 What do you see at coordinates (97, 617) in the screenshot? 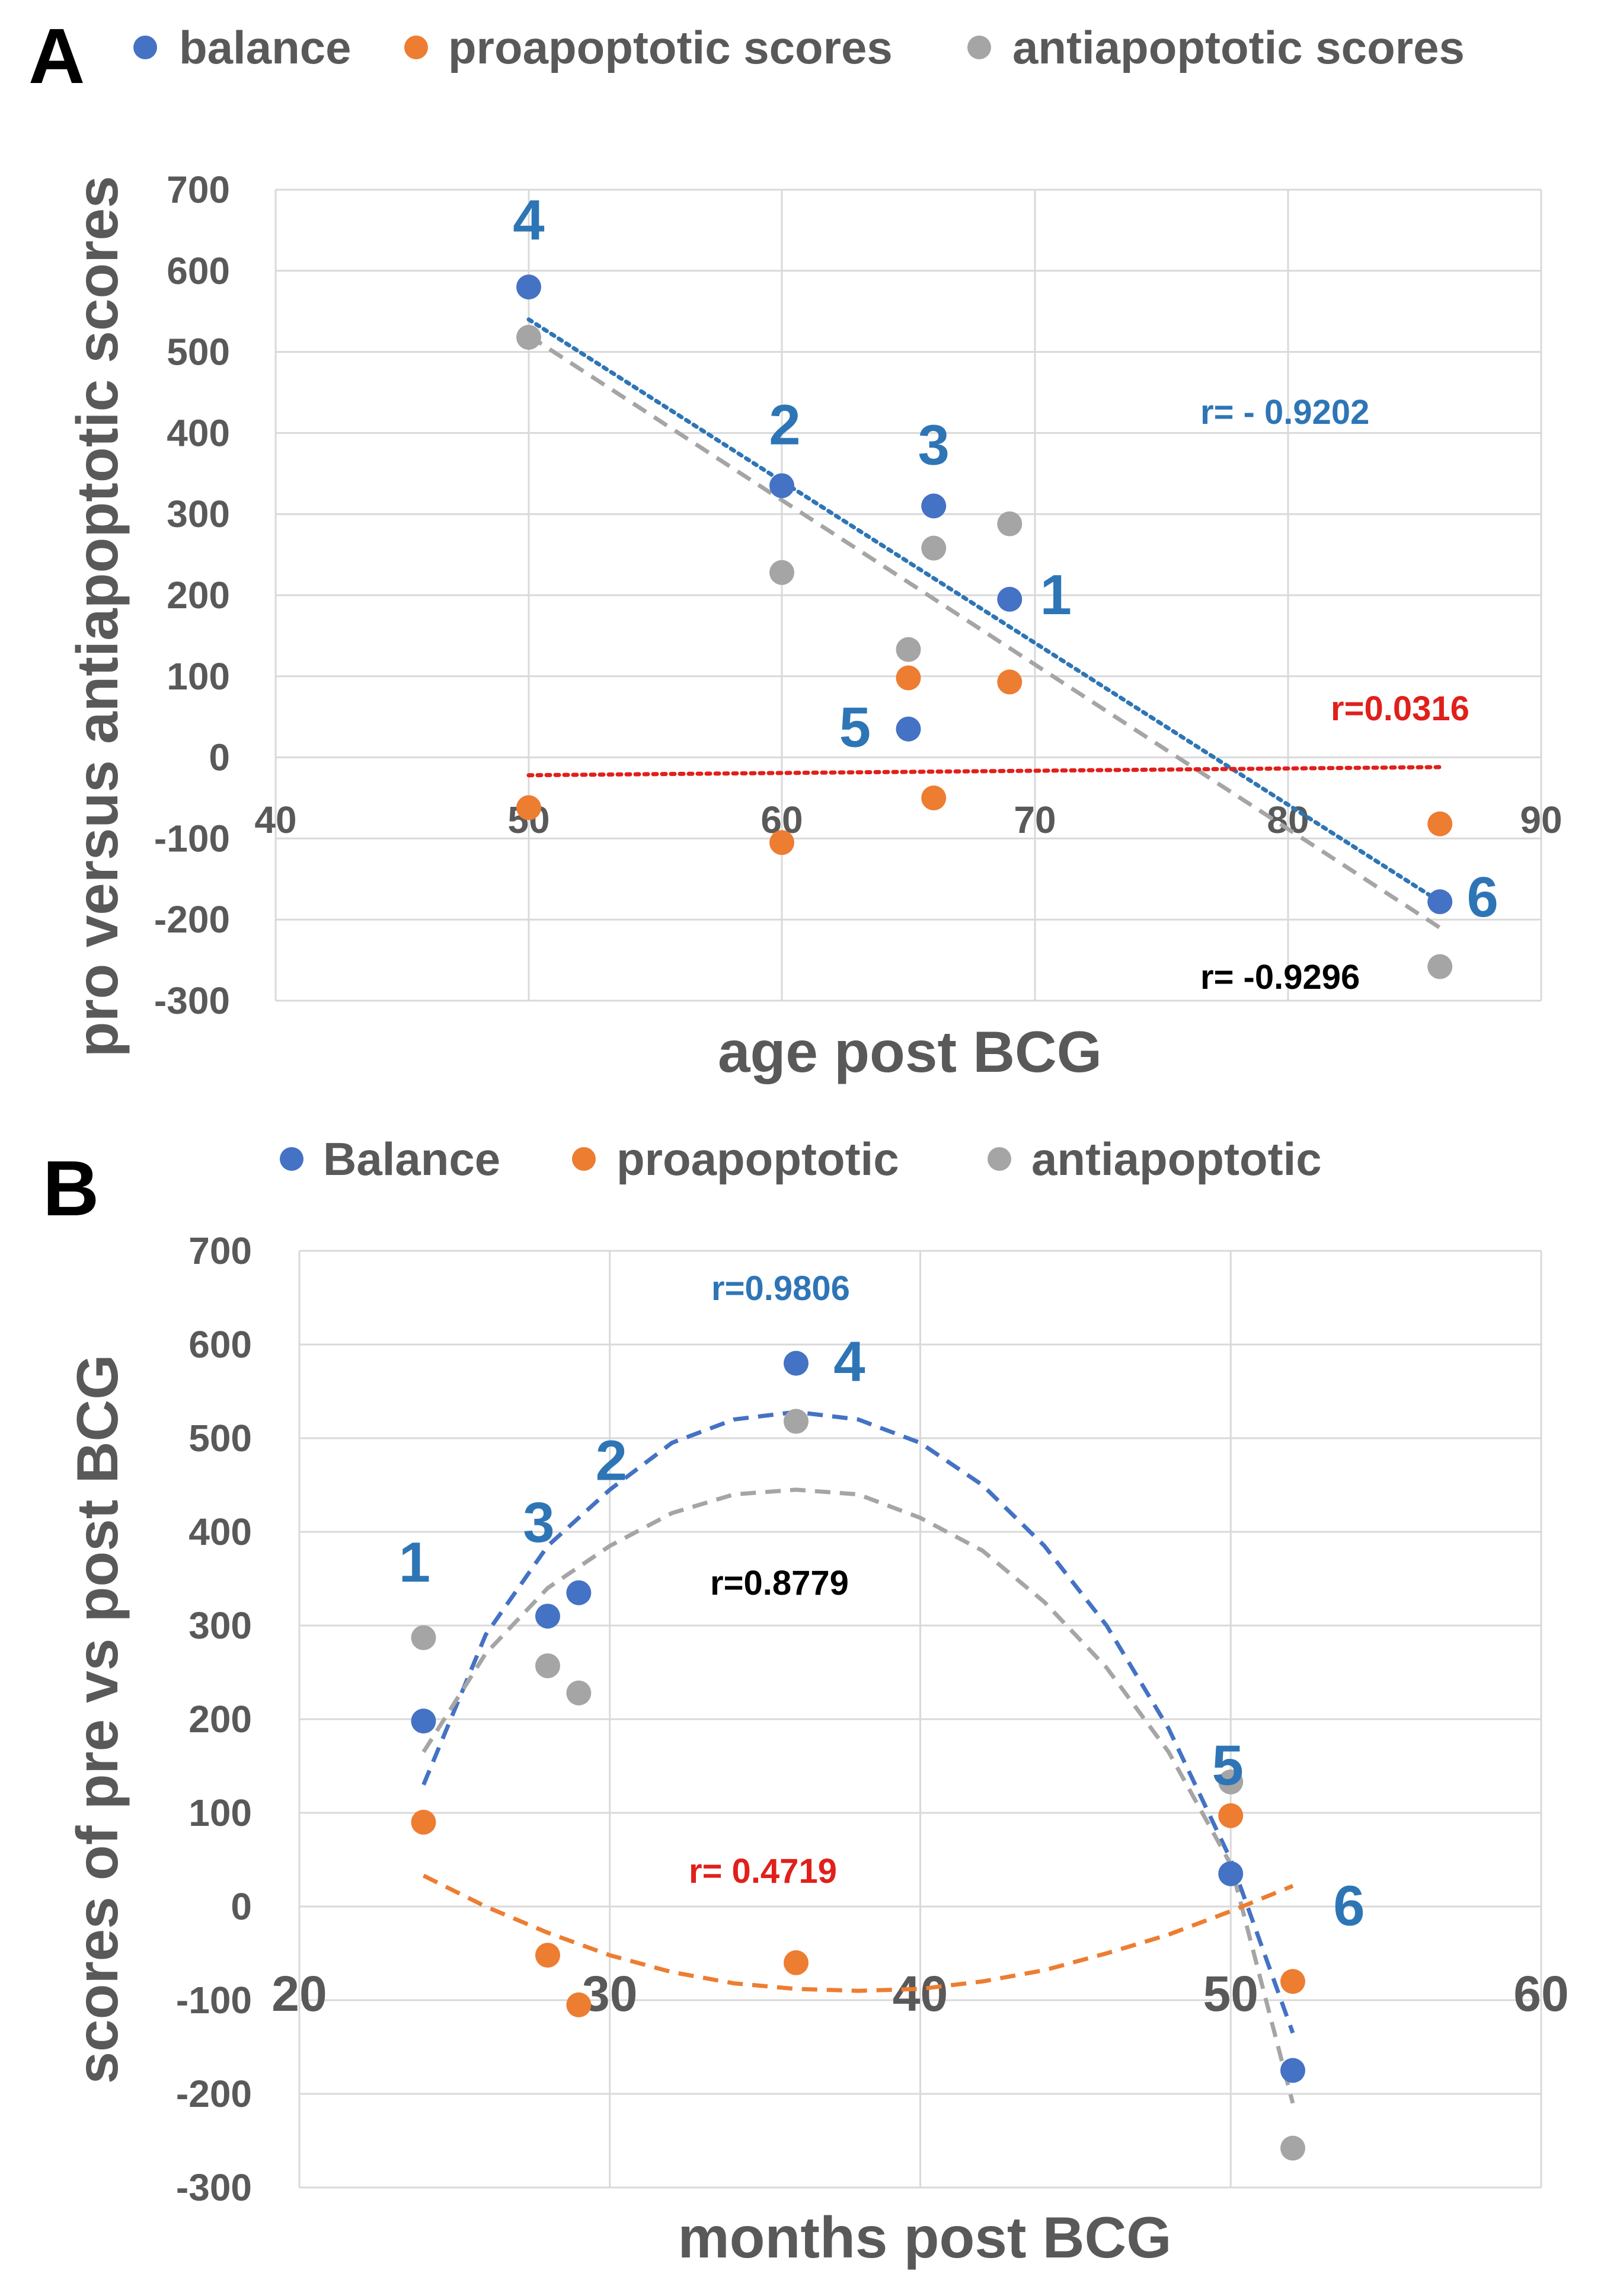
I see `y-axis-title-a: pro versus antiapoptotic scores` at bounding box center [97, 617].